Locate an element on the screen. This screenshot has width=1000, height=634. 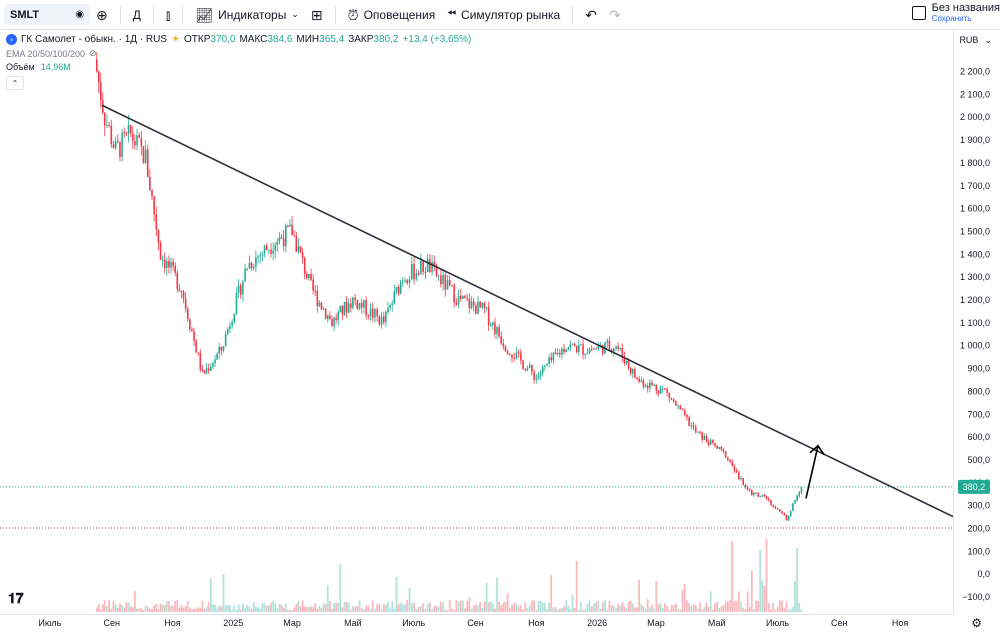
gear-icon: ⚙ is located at coordinates (976, 623).